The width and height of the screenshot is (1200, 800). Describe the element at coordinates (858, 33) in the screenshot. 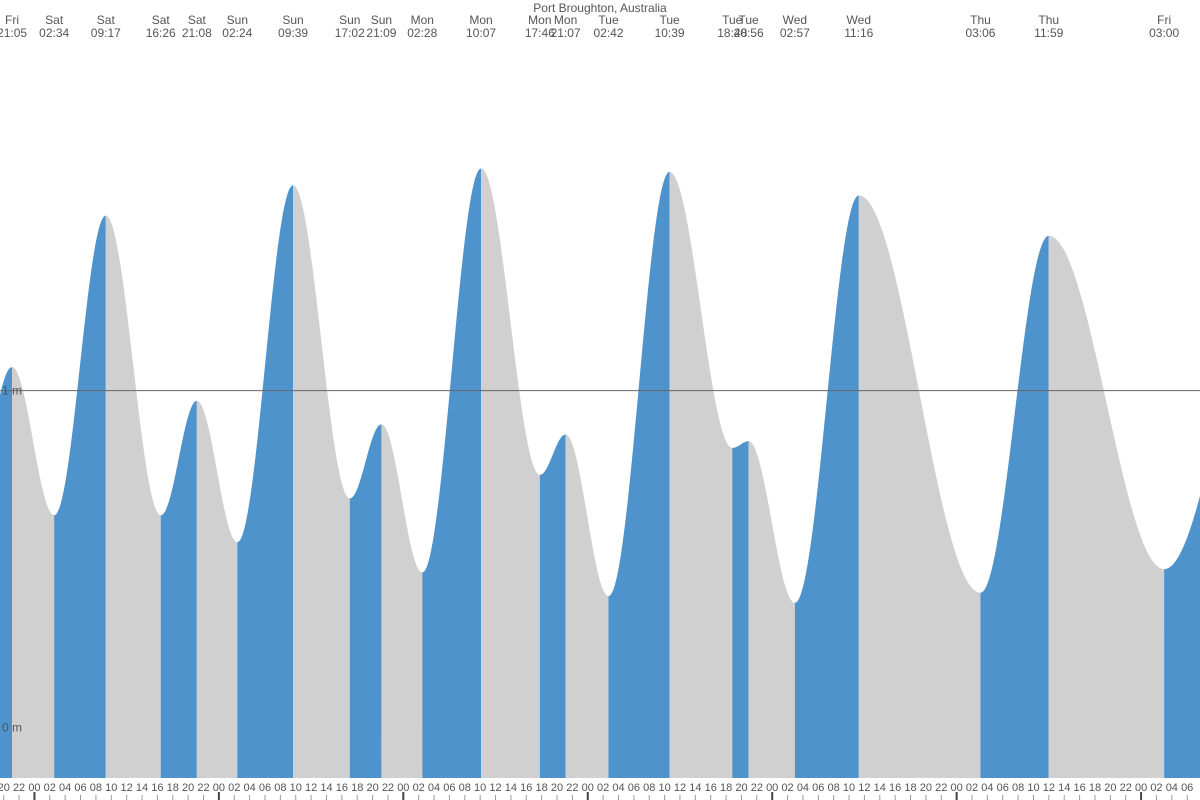

I see `extreme-time: 11:16` at that location.